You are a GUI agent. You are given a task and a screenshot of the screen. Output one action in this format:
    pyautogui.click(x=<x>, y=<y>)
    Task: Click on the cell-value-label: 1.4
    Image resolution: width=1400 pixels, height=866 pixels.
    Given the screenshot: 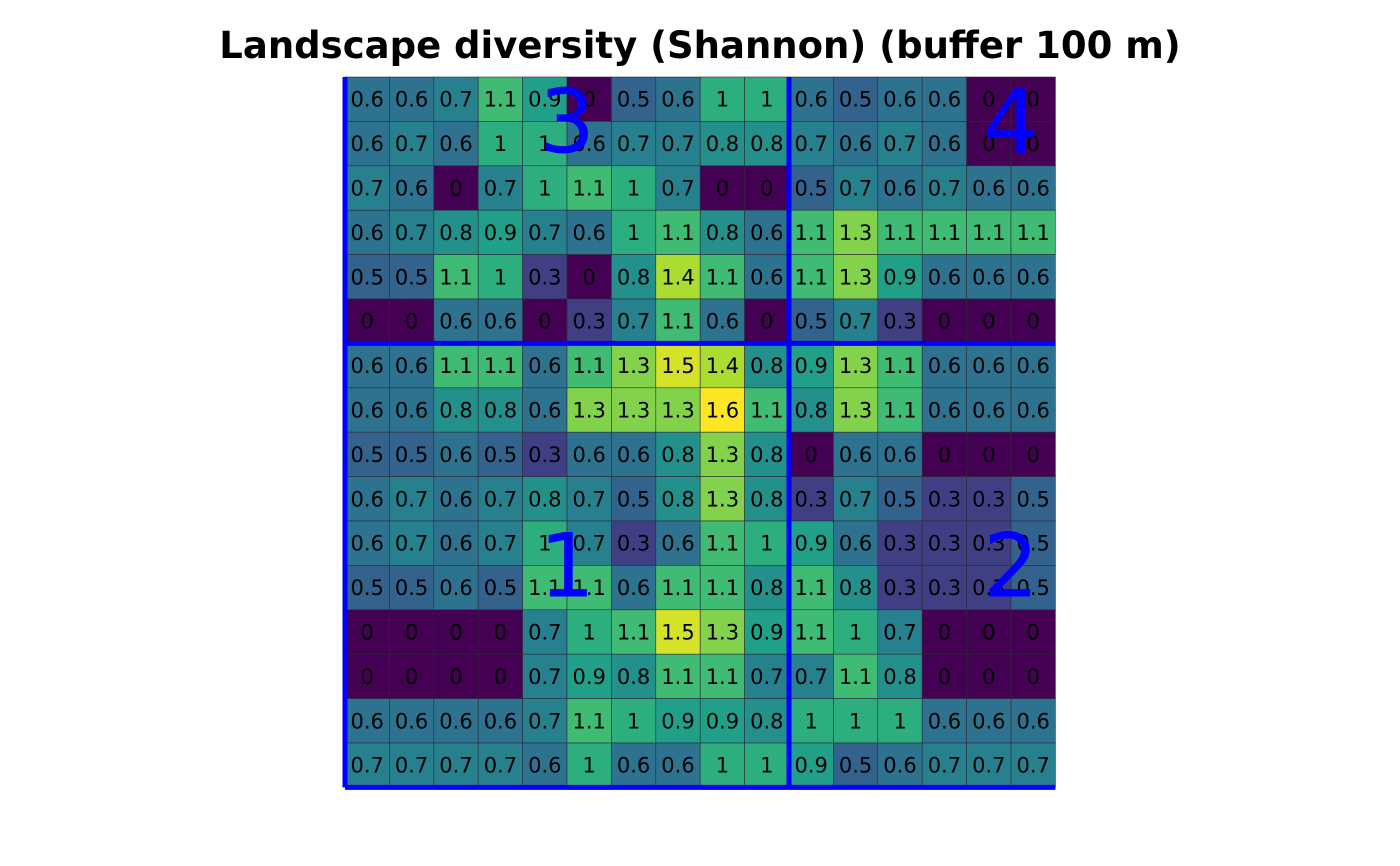 What is the action you would take?
    pyautogui.click(x=722, y=366)
    